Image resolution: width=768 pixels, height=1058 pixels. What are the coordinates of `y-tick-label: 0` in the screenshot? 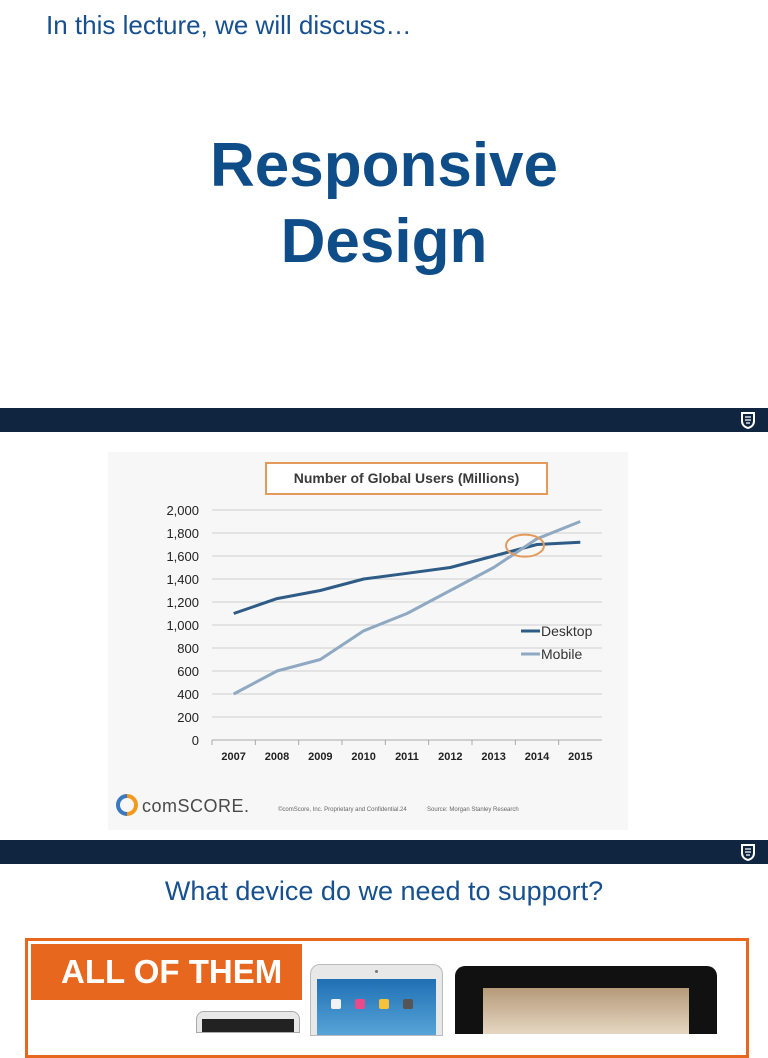 It's located at (195, 740).